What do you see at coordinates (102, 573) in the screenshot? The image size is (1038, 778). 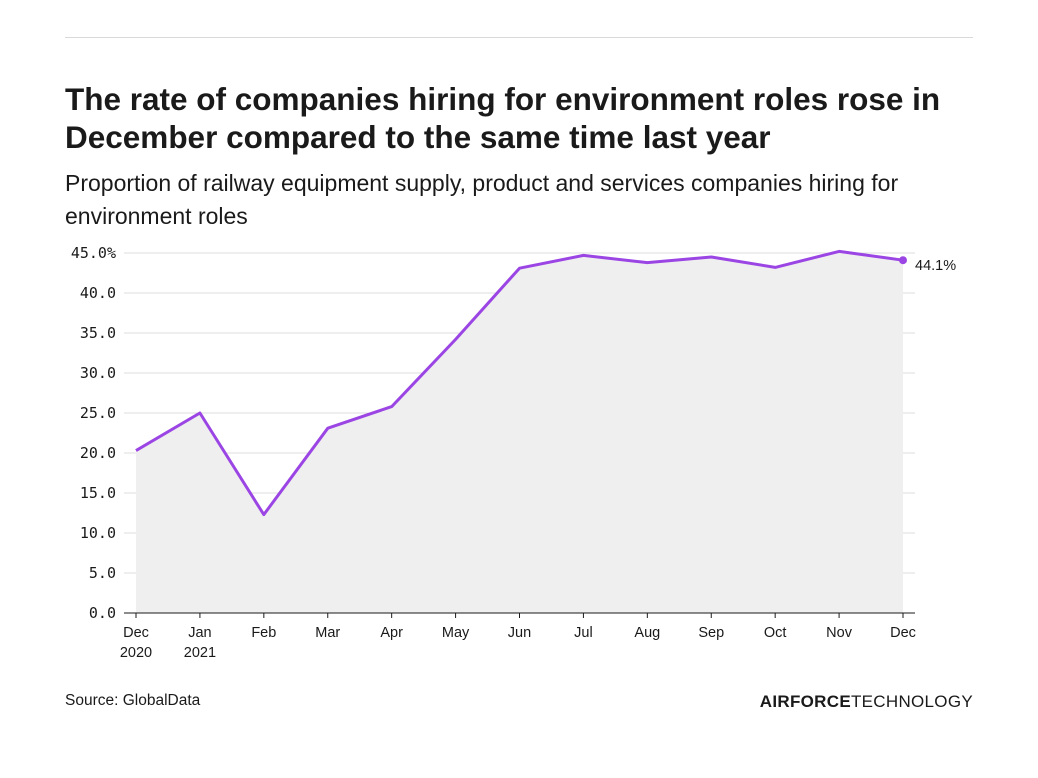 I see `y-tick-label: 5.0` at bounding box center [102, 573].